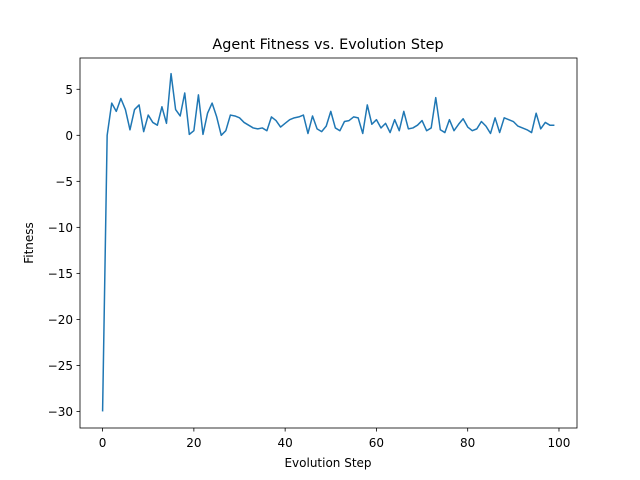 The image size is (640, 480). What do you see at coordinates (64, 182) in the screenshot?
I see `y-tick-label: −5` at bounding box center [64, 182].